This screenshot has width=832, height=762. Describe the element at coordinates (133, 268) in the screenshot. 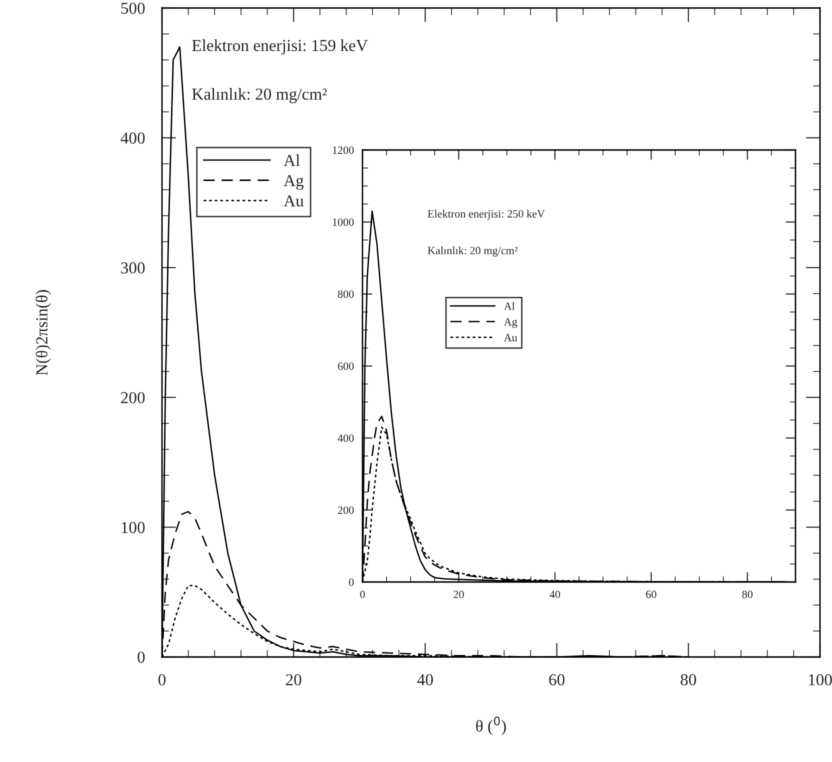

I see `y-tick-label: 300` at that location.